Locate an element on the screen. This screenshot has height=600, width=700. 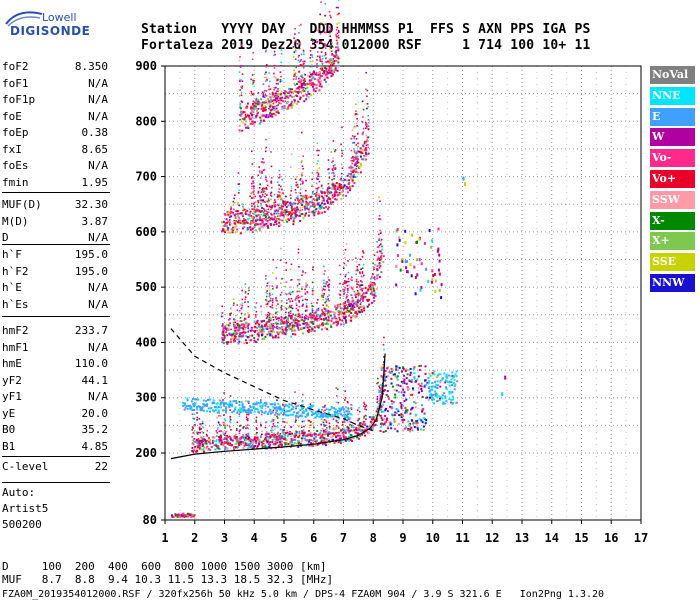
x-tick-label: 11 is located at coordinates (462, 538).